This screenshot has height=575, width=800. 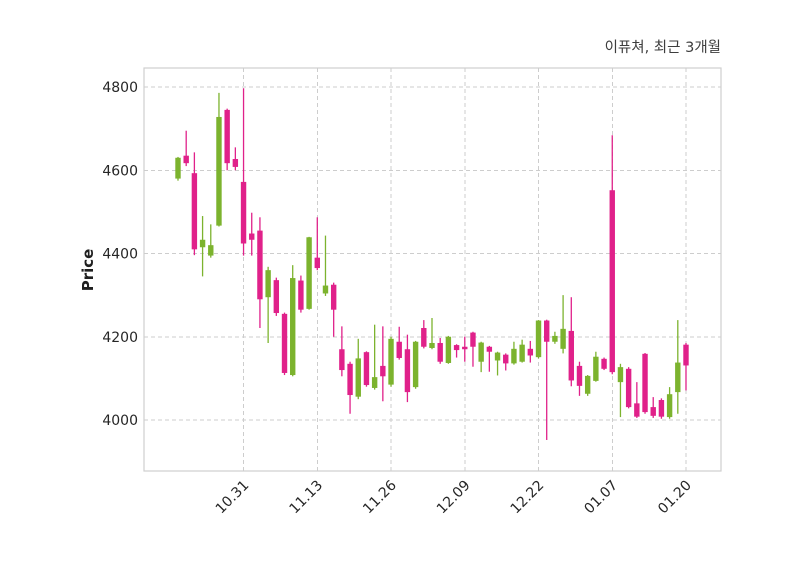 I want to click on y-tick-label: 4200, so click(x=120, y=338).